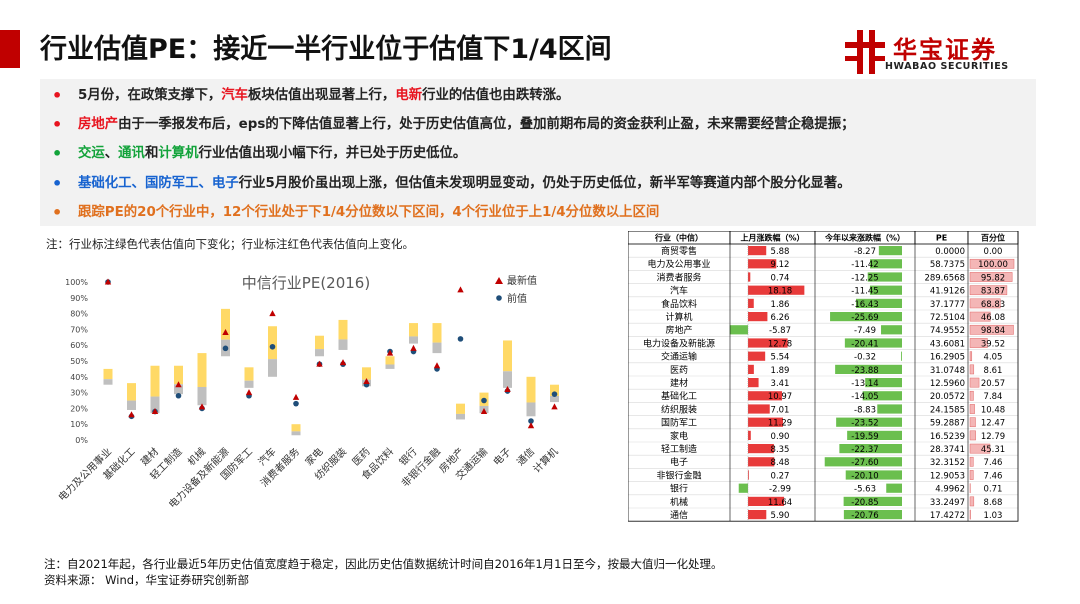 This screenshot has width=1080, height=604. I want to click on table-ytd-change: -11.42, so click(864, 265).